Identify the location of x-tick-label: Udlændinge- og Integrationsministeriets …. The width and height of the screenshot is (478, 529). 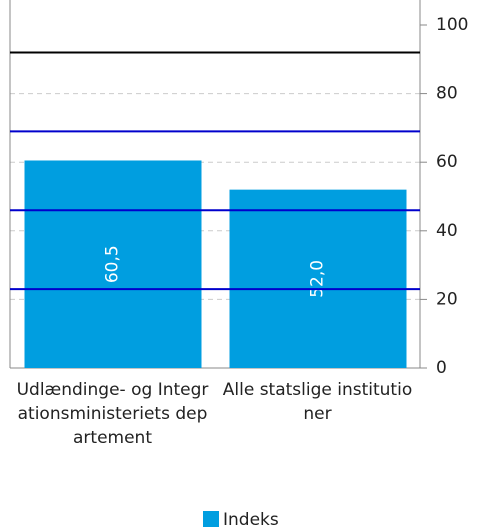
(112, 414).